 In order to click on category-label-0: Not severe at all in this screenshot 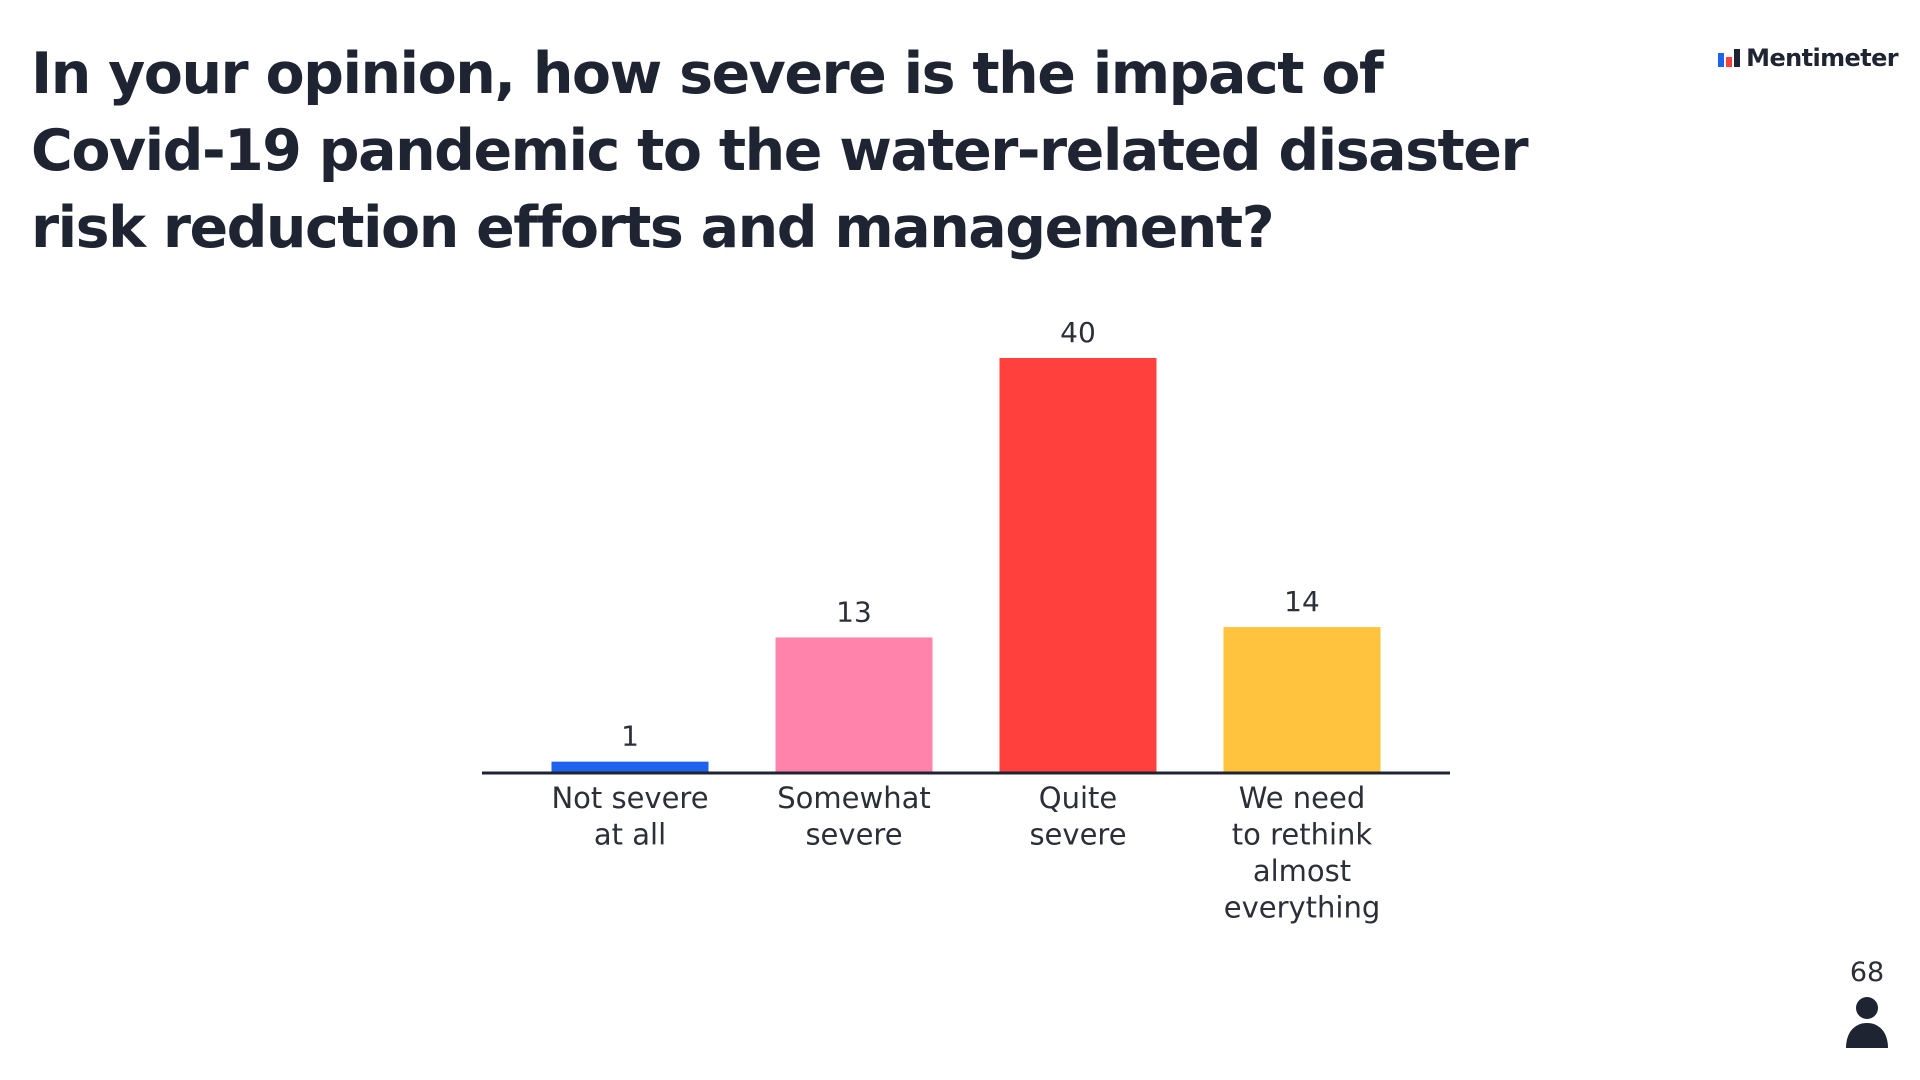, I will do `click(629, 816)`.